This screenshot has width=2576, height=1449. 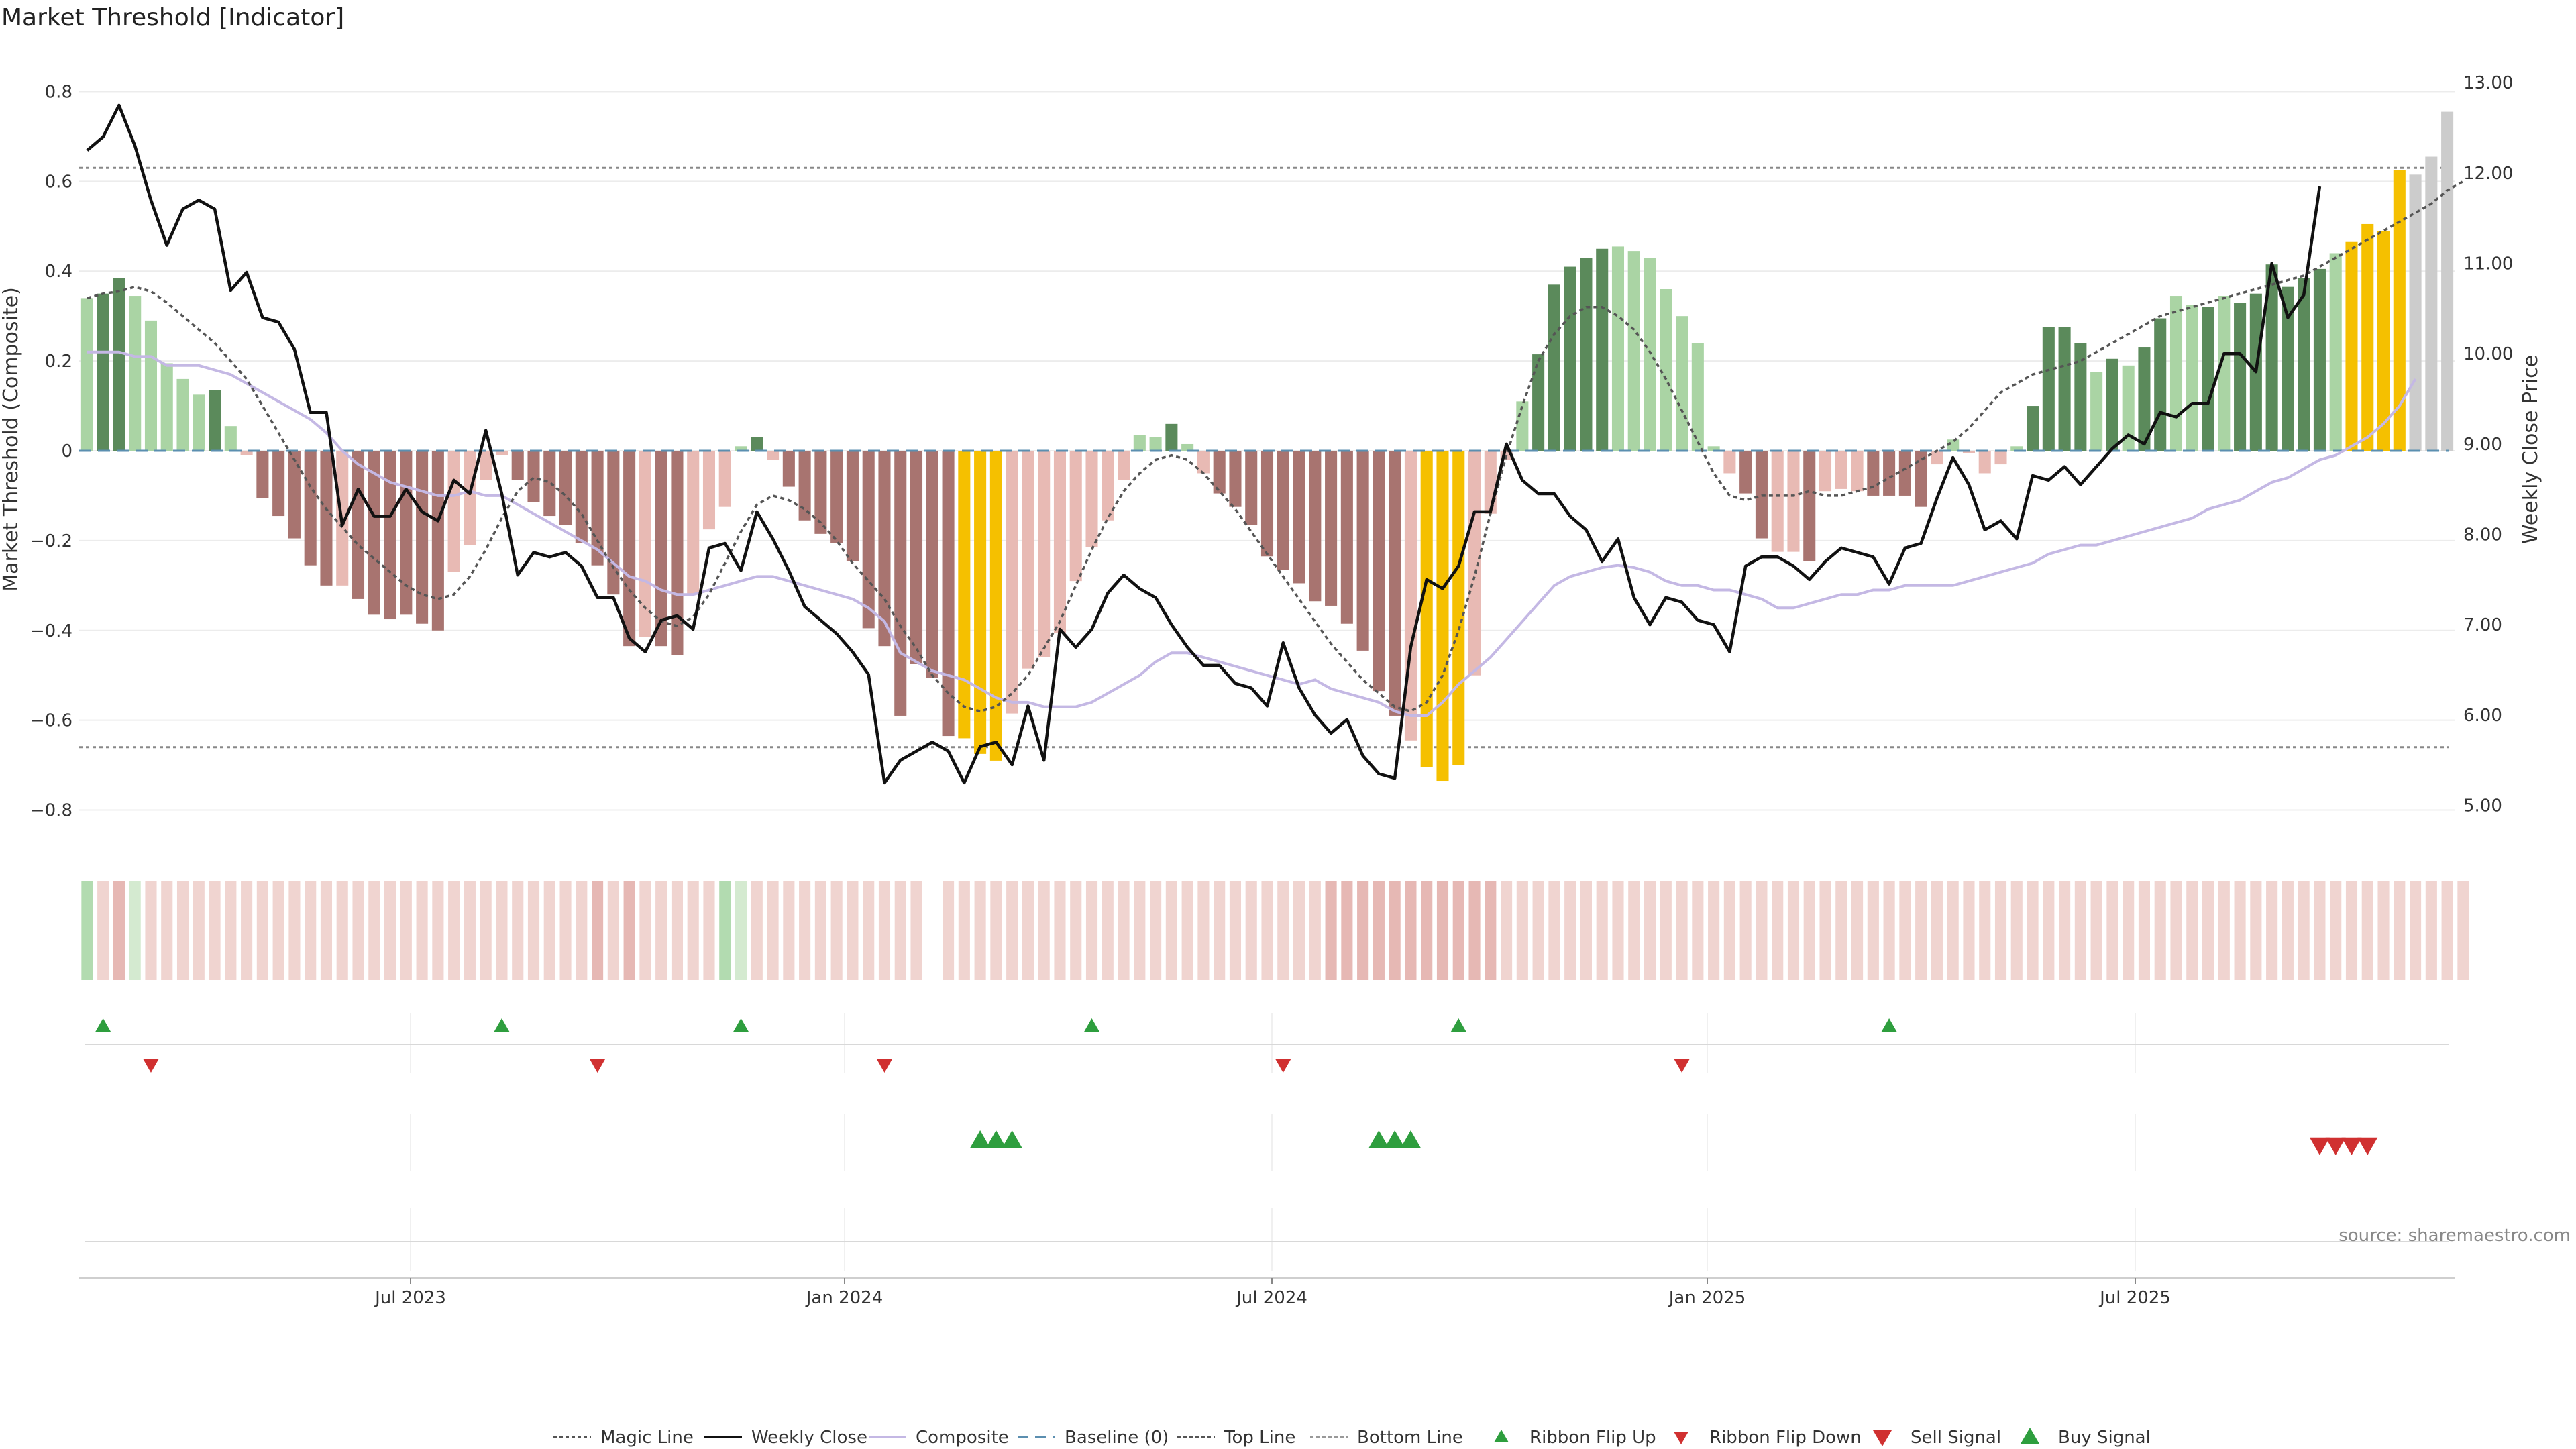 What do you see at coordinates (51, 541) in the screenshot?
I see `left-tick-label: −0.2` at bounding box center [51, 541].